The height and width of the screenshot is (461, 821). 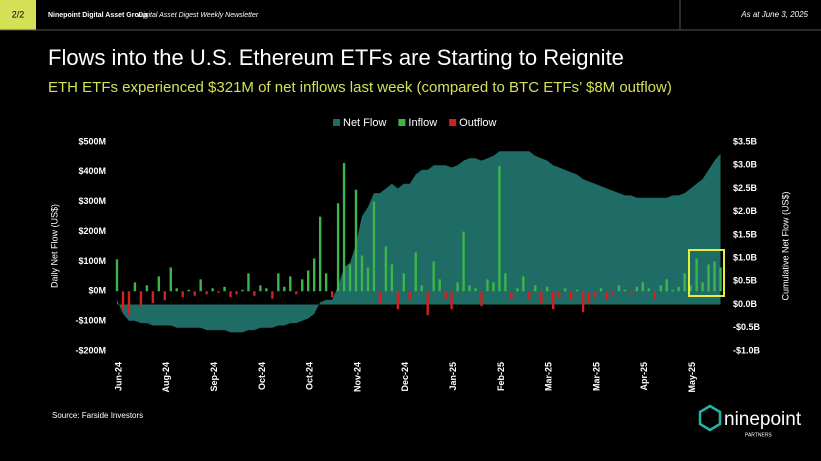 I want to click on y2-tick-label: $2.0B, so click(x=745, y=211).